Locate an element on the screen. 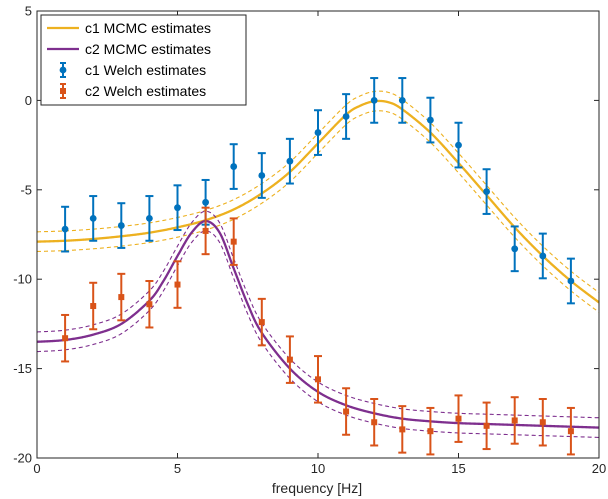  legend-entry-2: c2 MCMC estimates is located at coordinates (129, 49).